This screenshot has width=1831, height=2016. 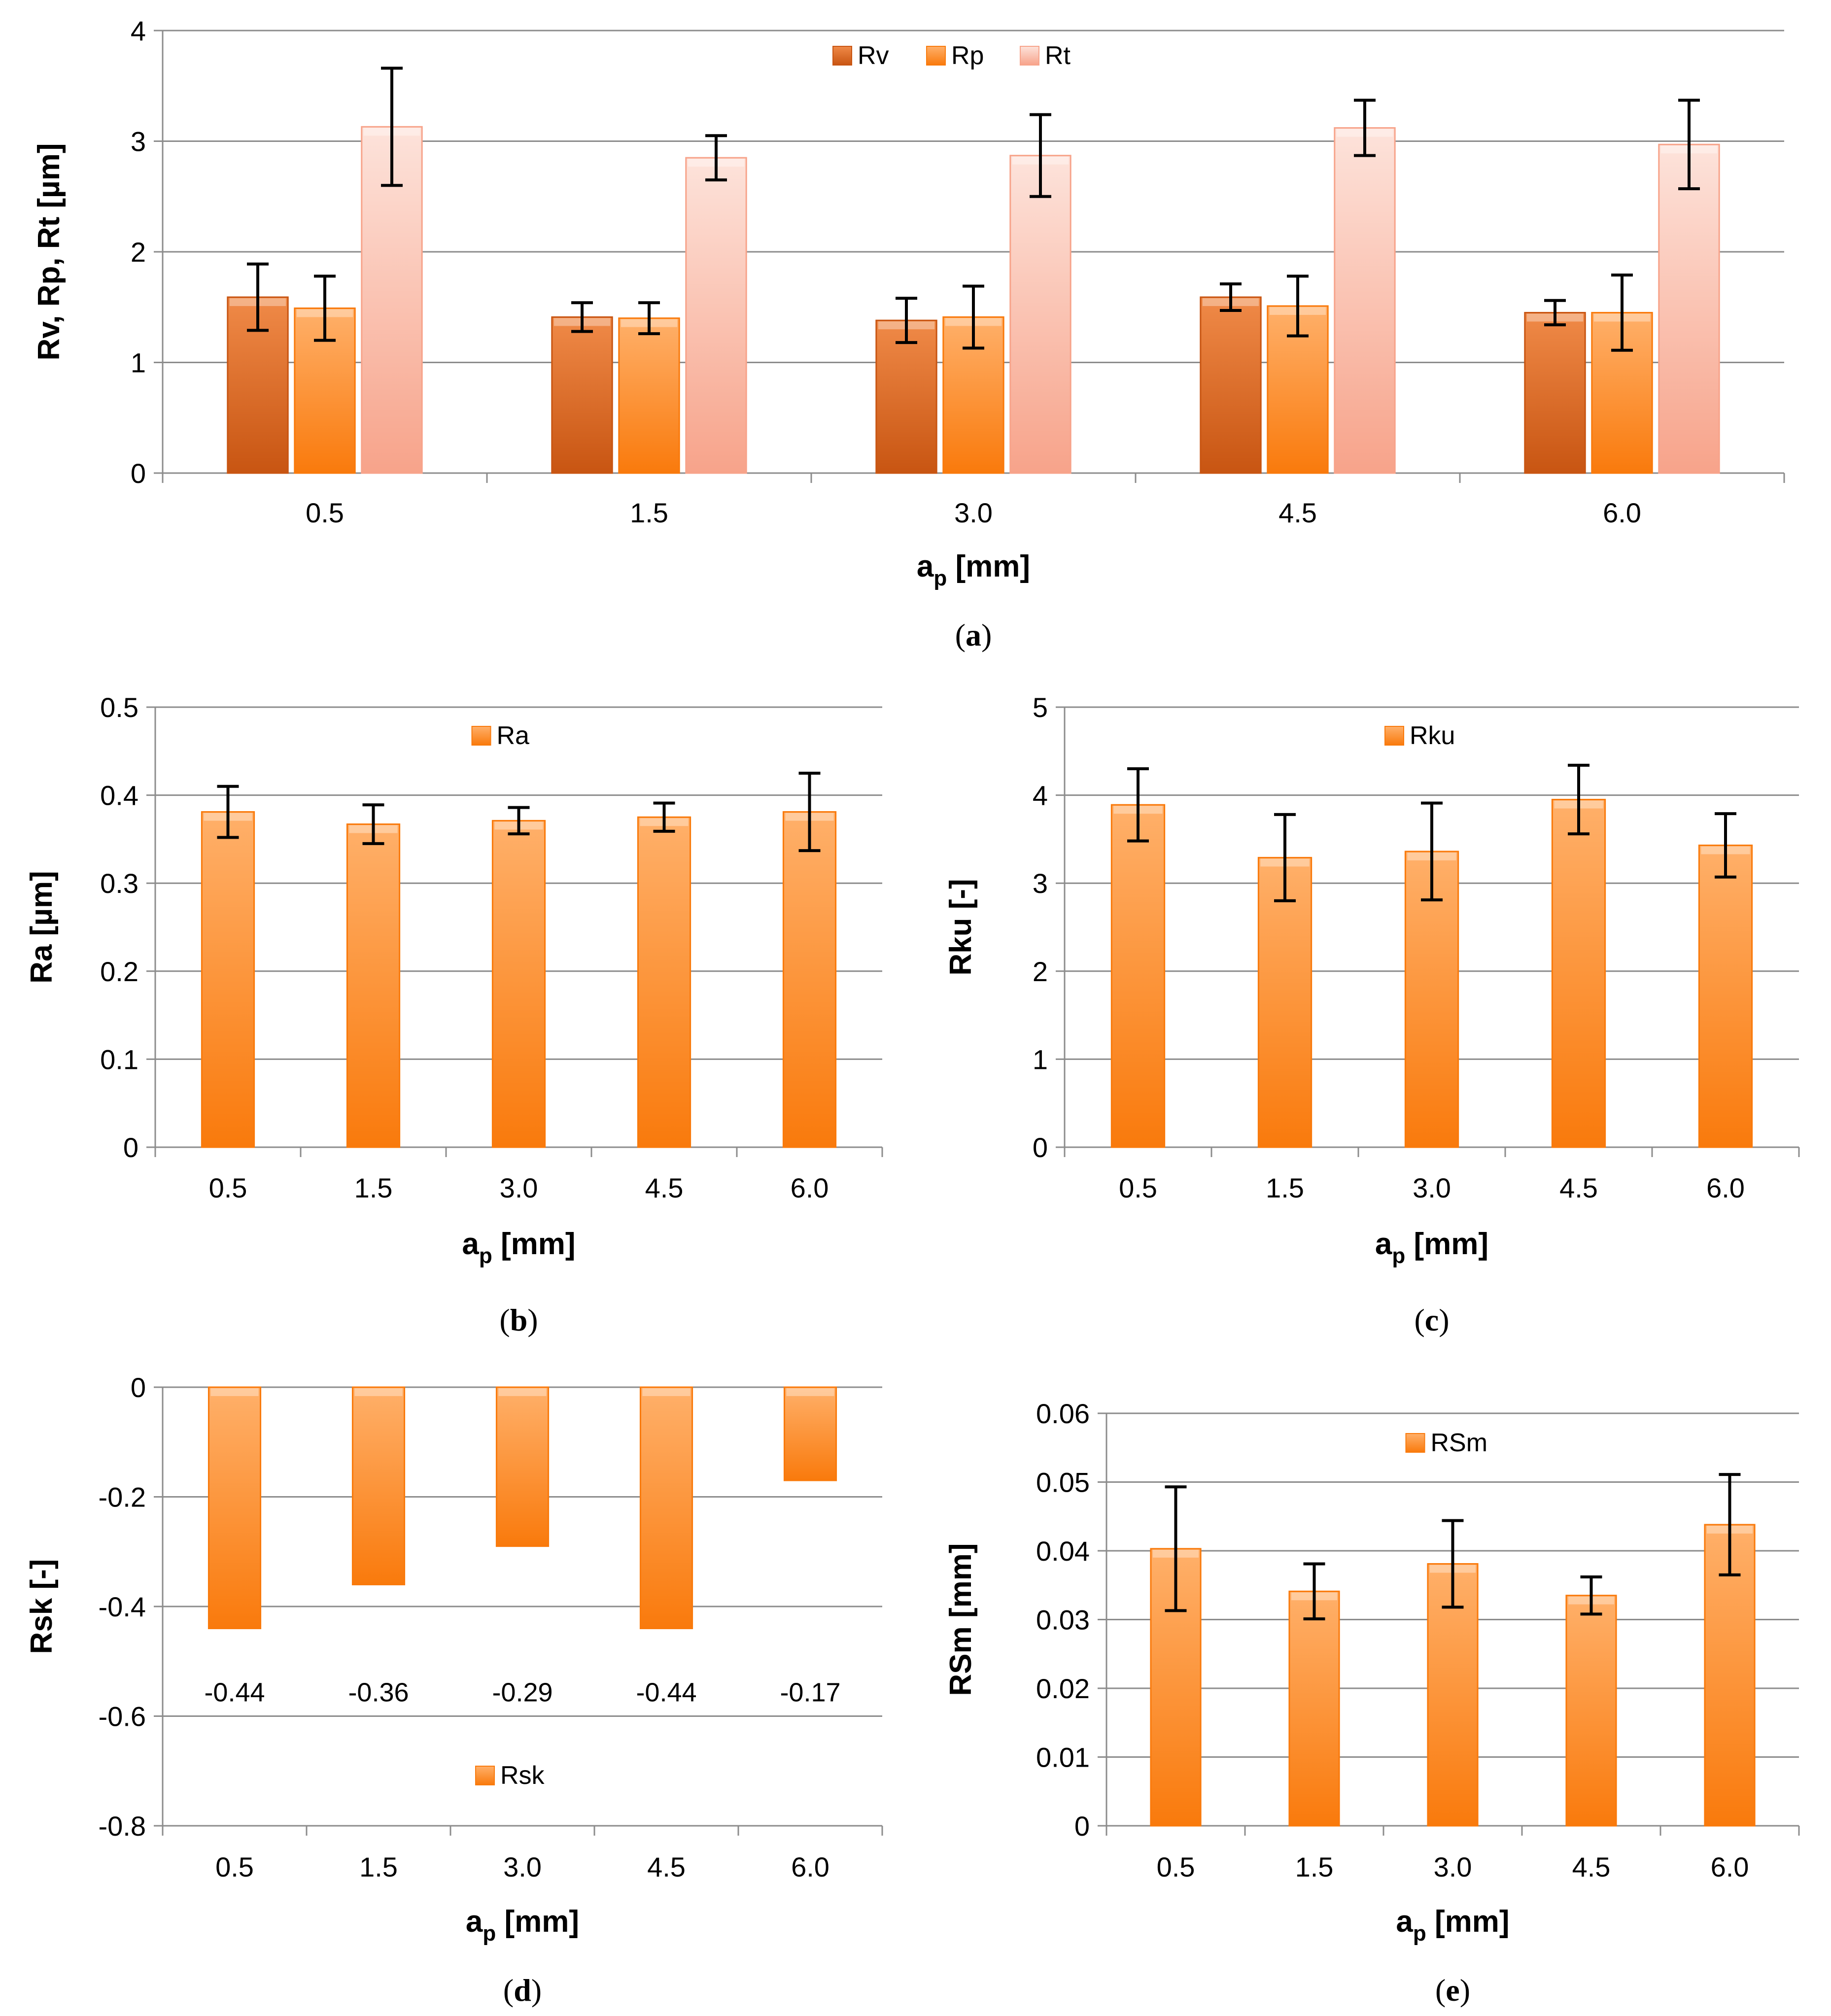 What do you see at coordinates (123, 1497) in the screenshot?
I see `y-tick-label: -0.2` at bounding box center [123, 1497].